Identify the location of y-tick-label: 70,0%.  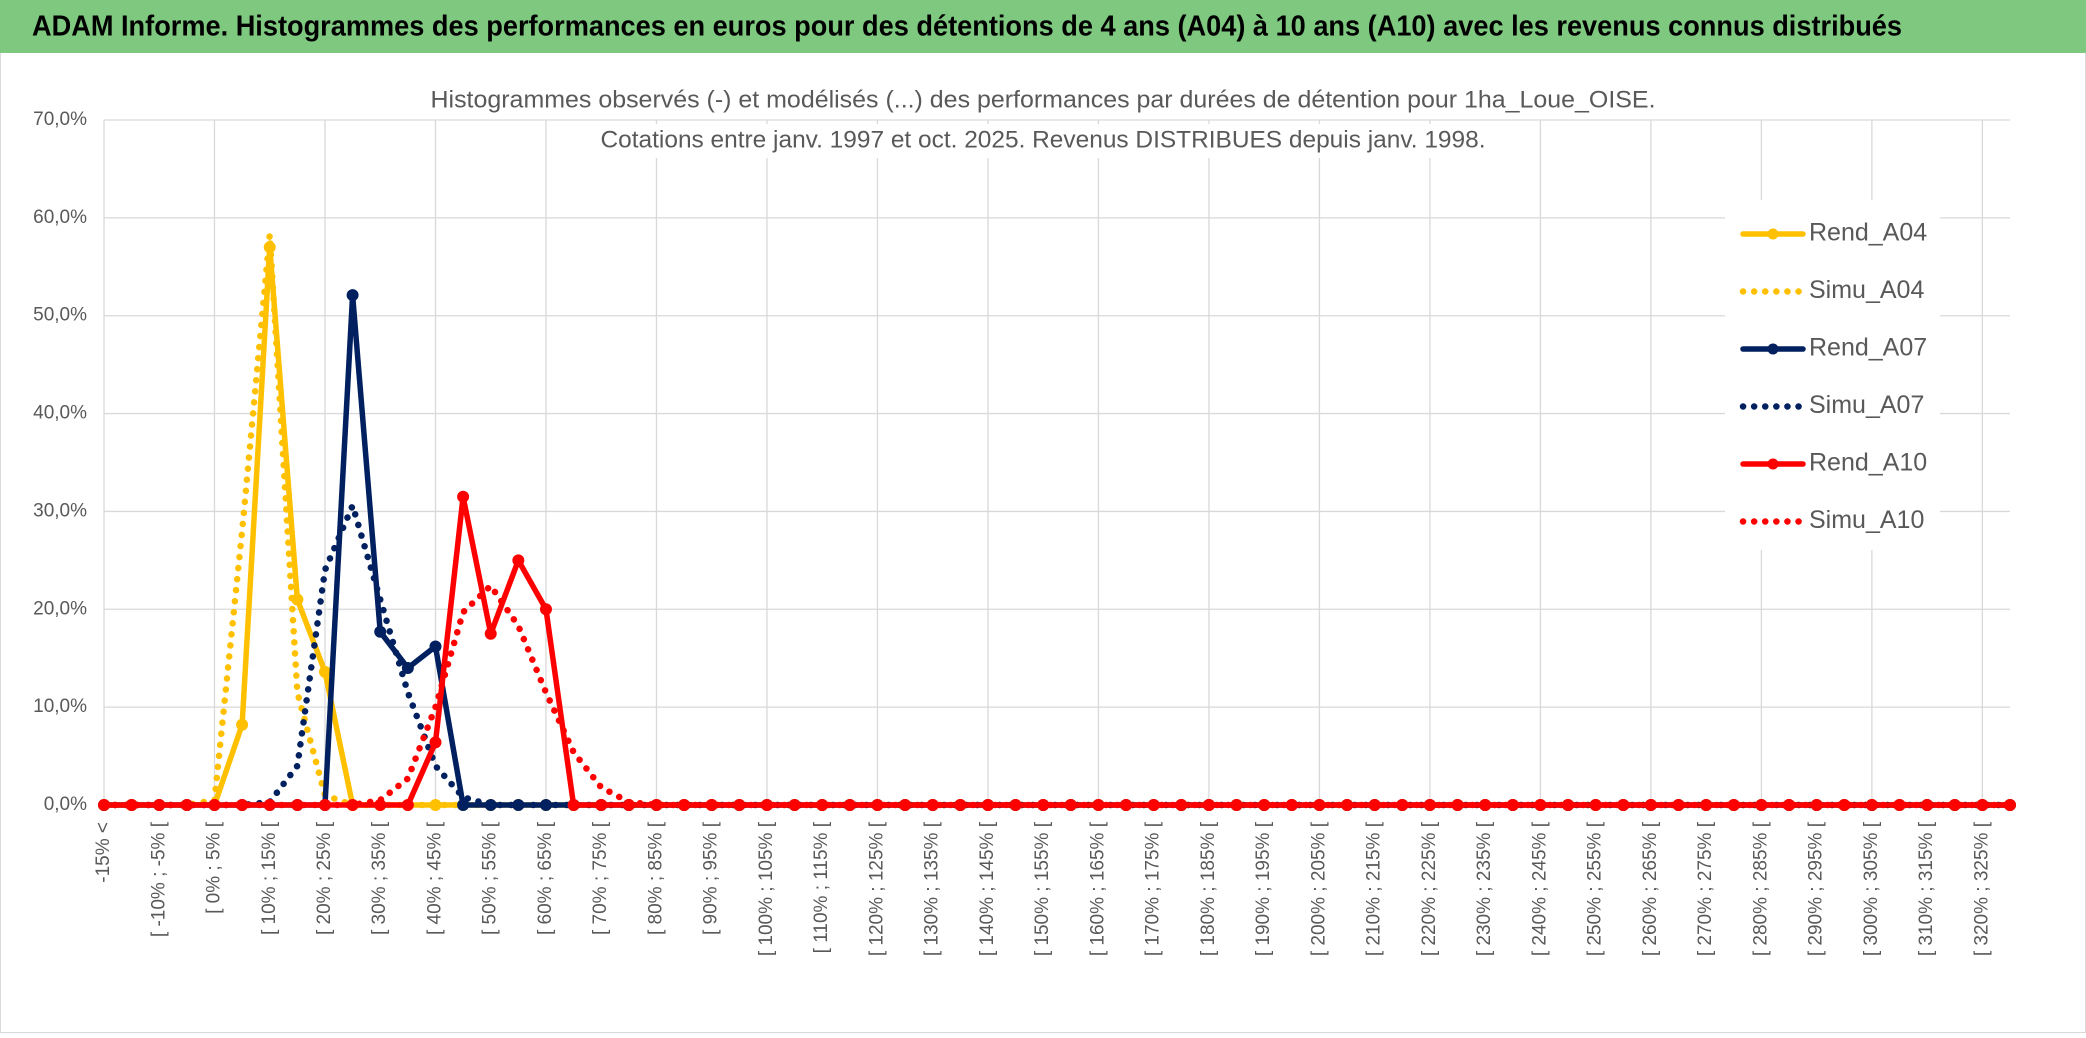
(60, 119).